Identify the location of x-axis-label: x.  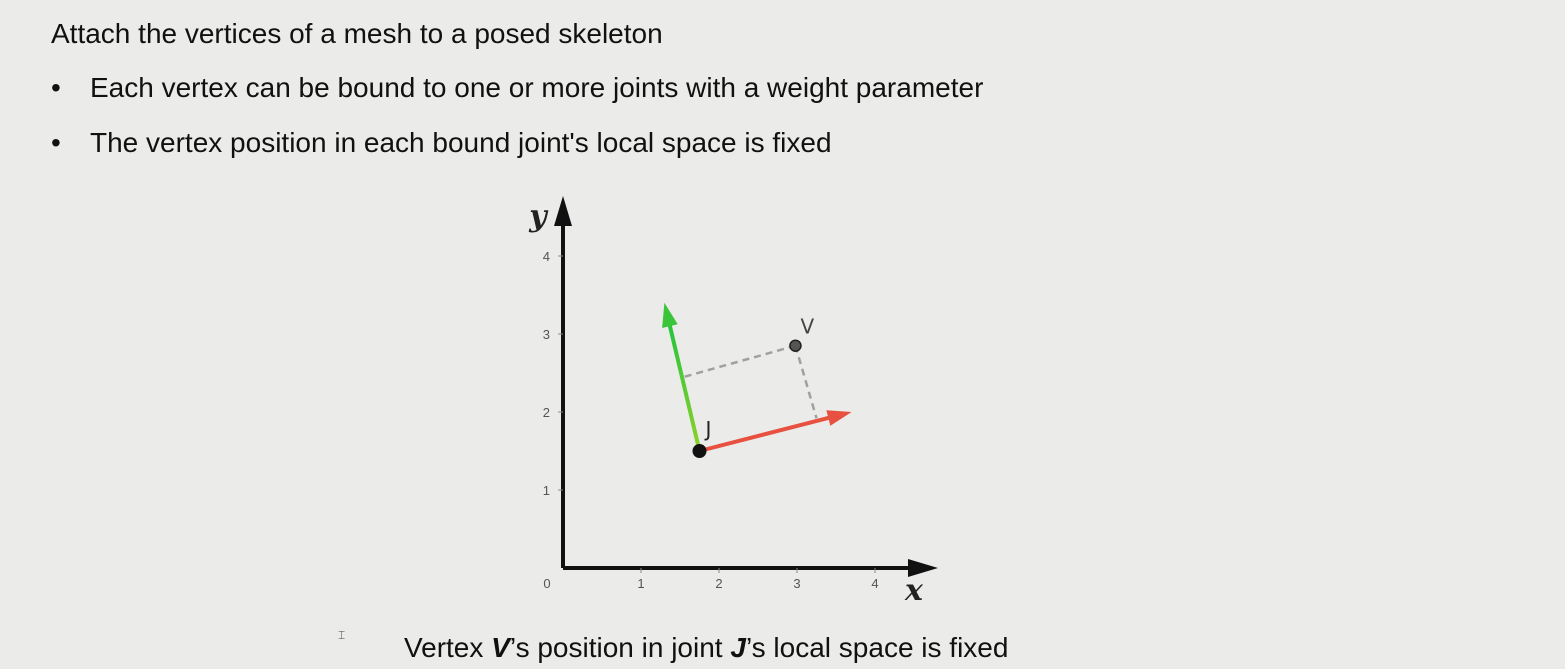
(914, 590).